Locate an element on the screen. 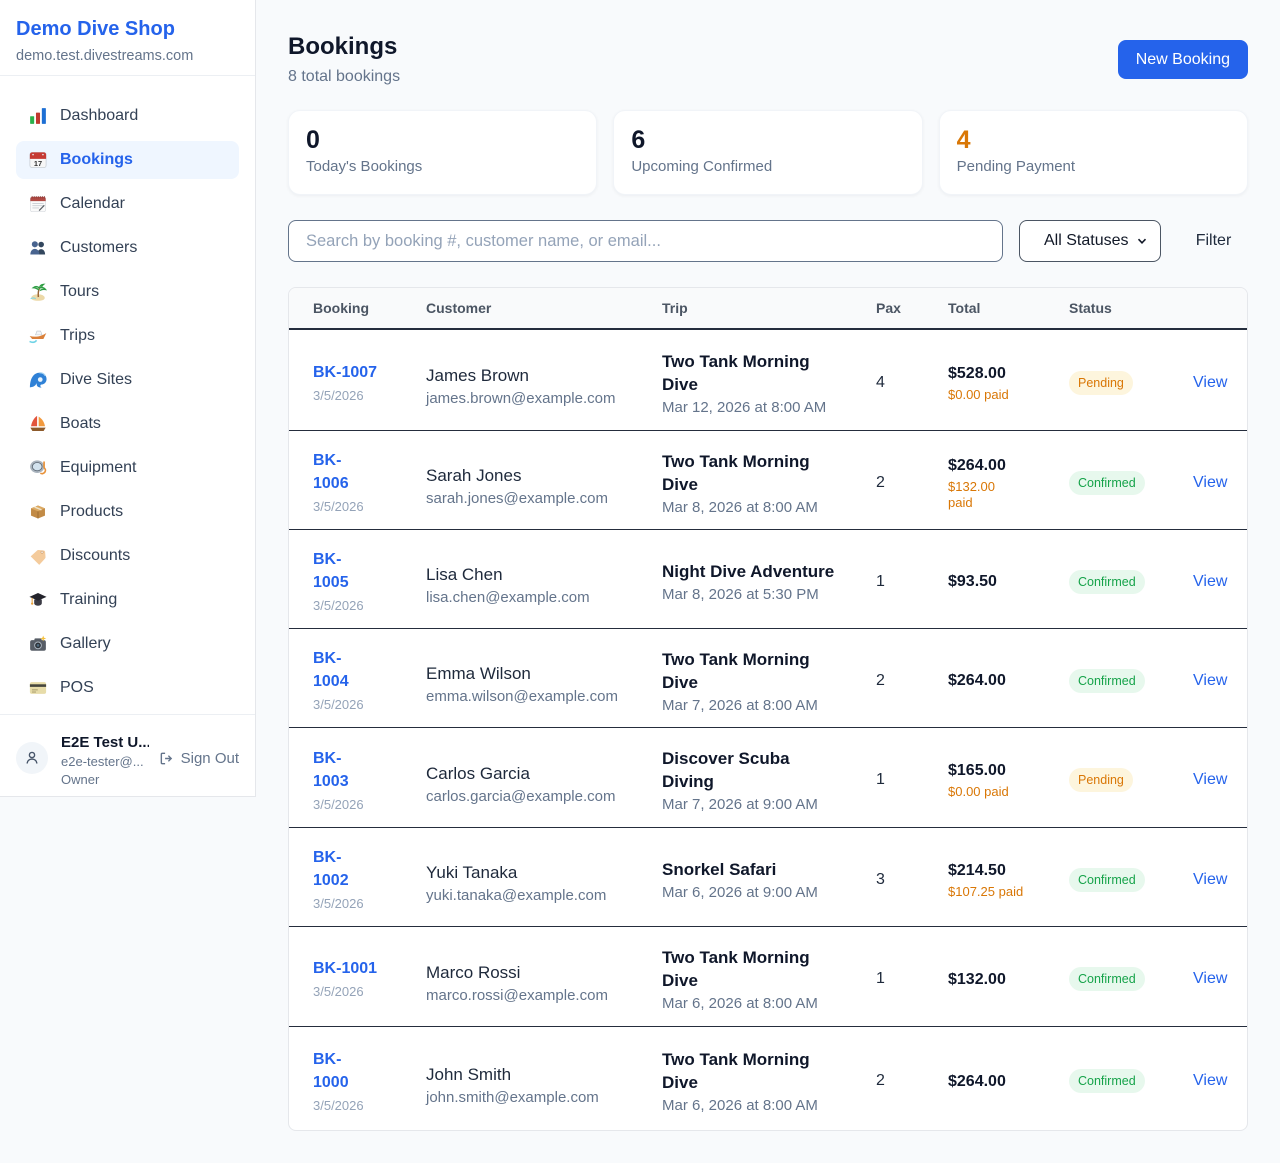 Image resolution: width=1280 pixels, height=1163 pixels. svg-text: 17 is located at coordinates (38, 163).